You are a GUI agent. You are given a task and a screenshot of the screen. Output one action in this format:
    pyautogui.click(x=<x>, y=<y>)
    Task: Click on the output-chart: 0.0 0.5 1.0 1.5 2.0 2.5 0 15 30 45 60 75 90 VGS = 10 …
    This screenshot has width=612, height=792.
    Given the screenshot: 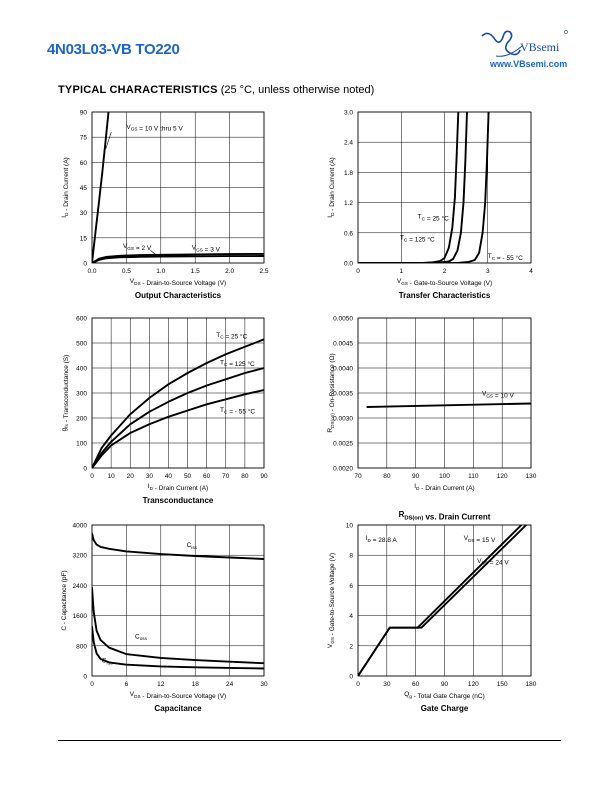 What is the action you would take?
    pyautogui.click(x=165, y=205)
    